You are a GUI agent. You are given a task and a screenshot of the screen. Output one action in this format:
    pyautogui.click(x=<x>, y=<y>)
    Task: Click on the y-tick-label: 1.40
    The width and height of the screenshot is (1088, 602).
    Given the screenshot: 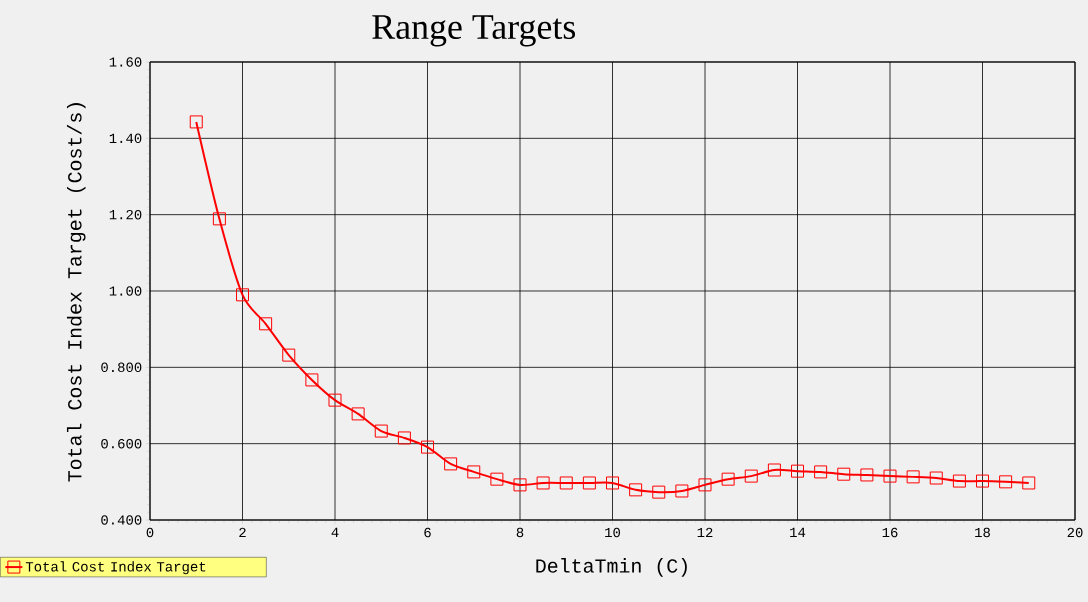 What is the action you would take?
    pyautogui.click(x=125, y=138)
    